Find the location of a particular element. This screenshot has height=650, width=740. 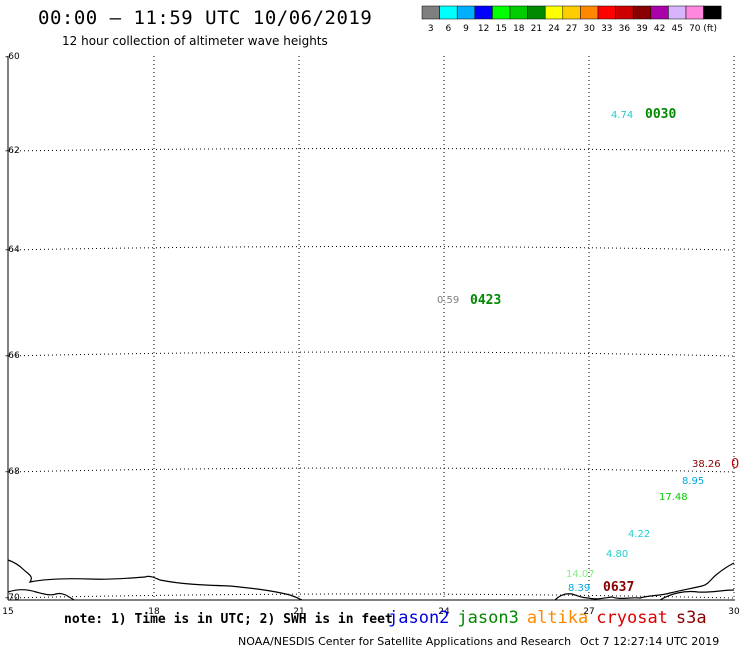

colorbar-tick-label: 42 is located at coordinates (659, 29).